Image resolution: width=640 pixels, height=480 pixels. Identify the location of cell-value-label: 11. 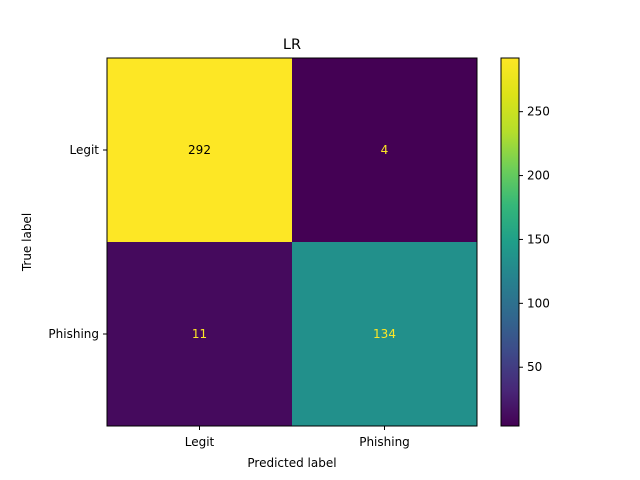
(199, 334).